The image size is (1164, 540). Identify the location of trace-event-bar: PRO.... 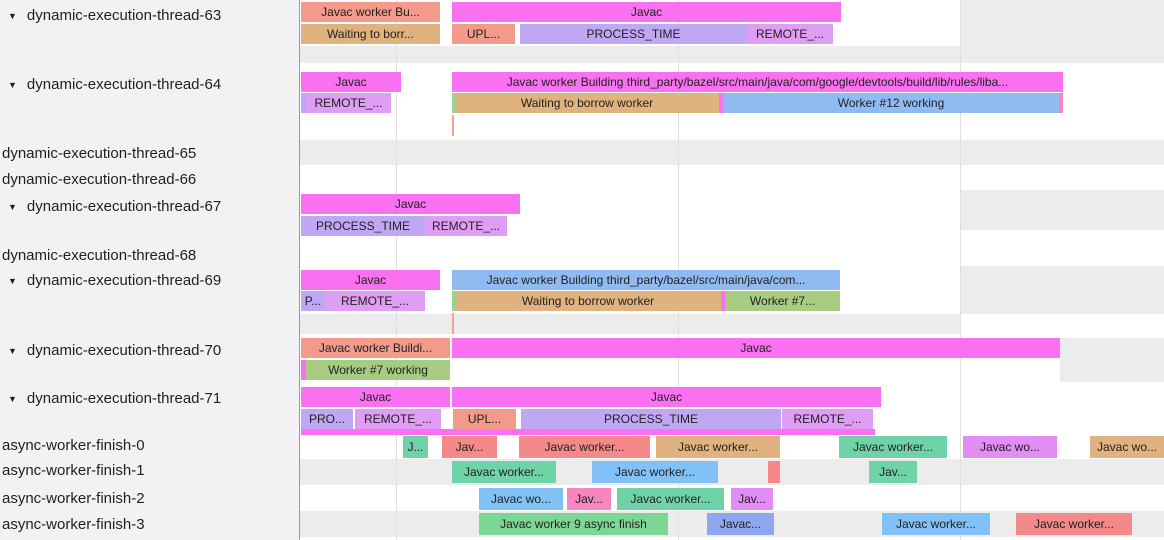
(327, 419).